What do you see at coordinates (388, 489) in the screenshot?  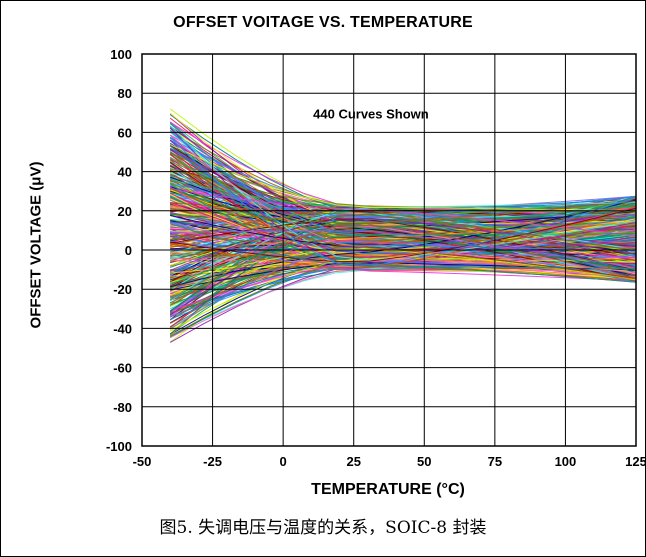 I see `x-axis-label: TEMPERATURE (°C)` at bounding box center [388, 489].